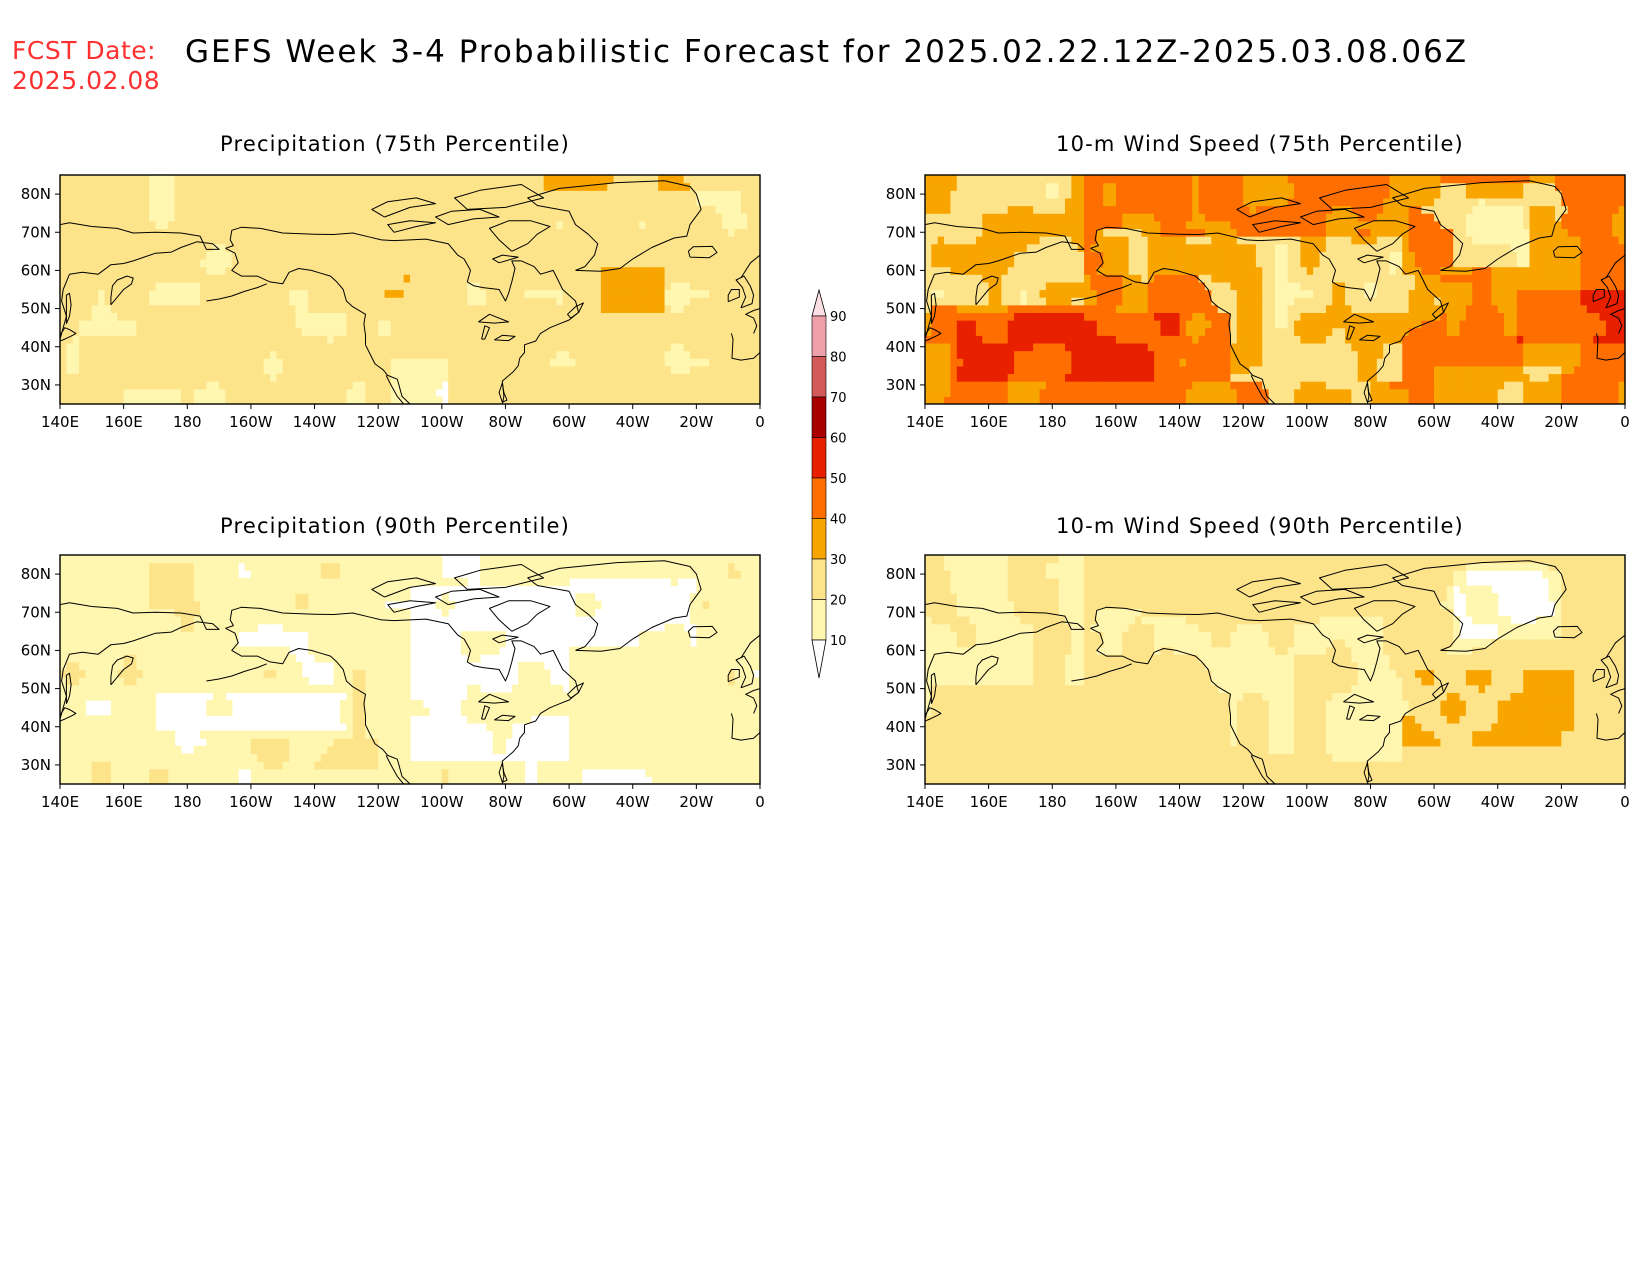 The image size is (1650, 1275). What do you see at coordinates (378, 422) in the screenshot?
I see `x-tick-label: 120W` at bounding box center [378, 422].